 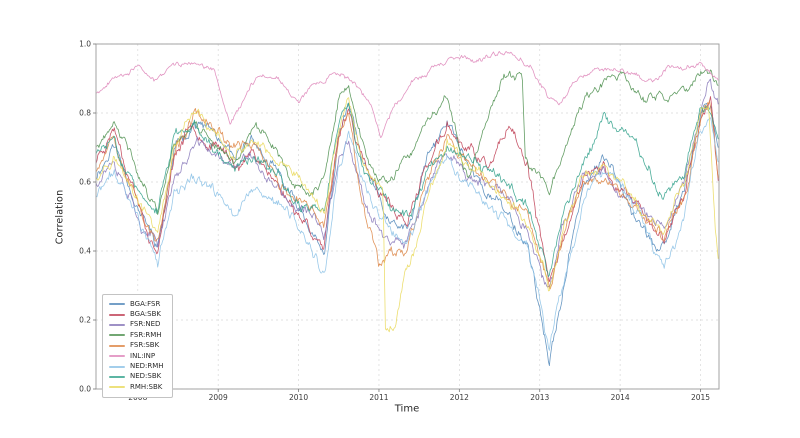 I want to click on legend-item: NED:SBK, so click(x=136, y=377).